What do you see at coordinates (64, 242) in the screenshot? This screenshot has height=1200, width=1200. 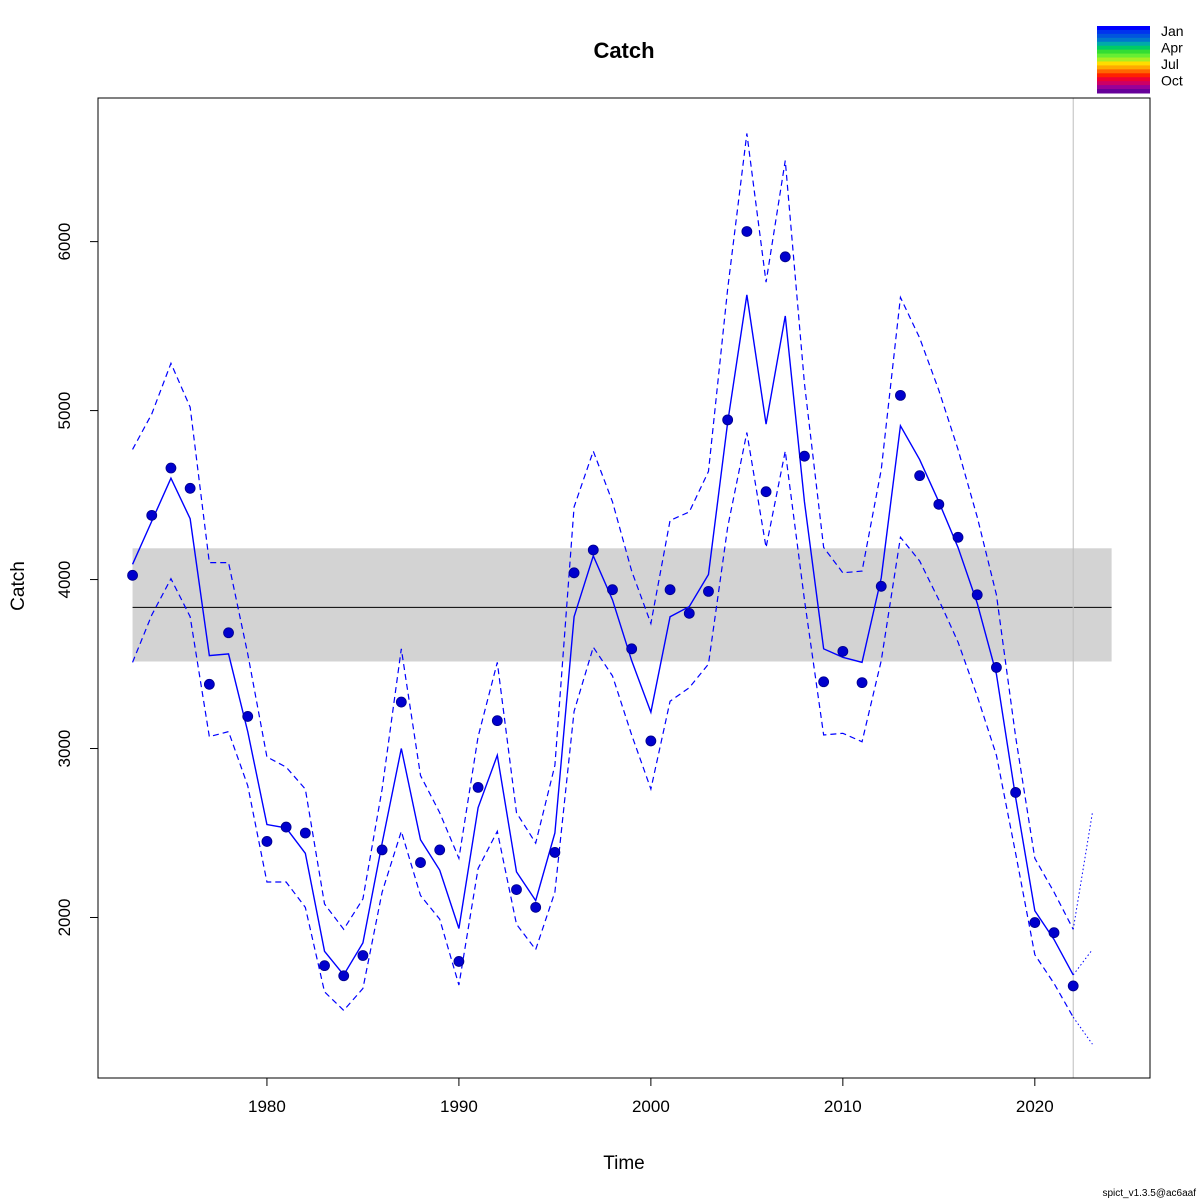 I see `y-tick-label: 6000` at bounding box center [64, 242].